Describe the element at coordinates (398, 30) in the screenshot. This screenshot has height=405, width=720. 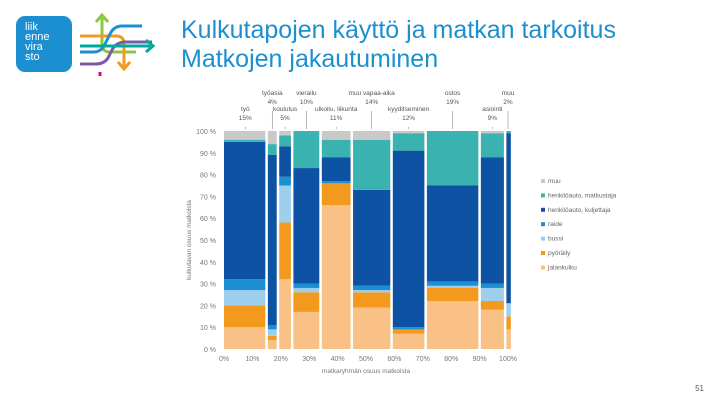
I see `title-line-1: Kulkutapojen käyttö ja matkan tarkoitus` at that location.